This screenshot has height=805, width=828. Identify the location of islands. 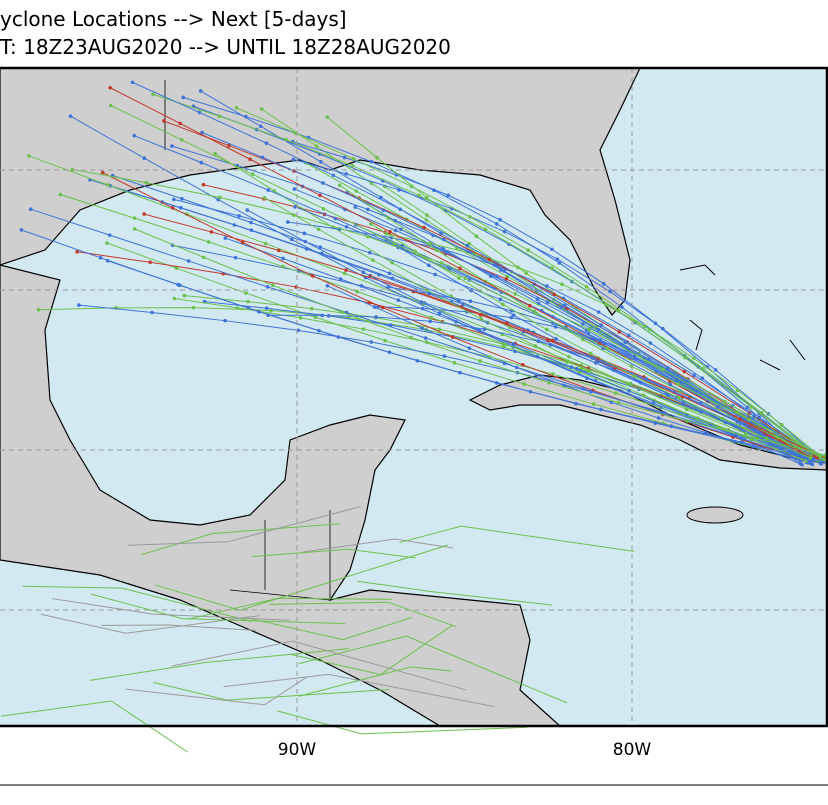
(742, 317).